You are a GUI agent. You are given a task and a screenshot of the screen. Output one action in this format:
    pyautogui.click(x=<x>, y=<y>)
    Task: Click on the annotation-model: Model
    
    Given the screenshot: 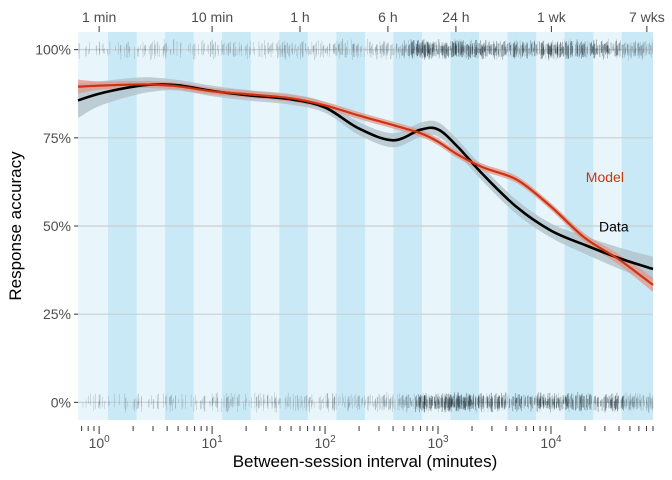 What is the action you would take?
    pyautogui.click(x=605, y=177)
    